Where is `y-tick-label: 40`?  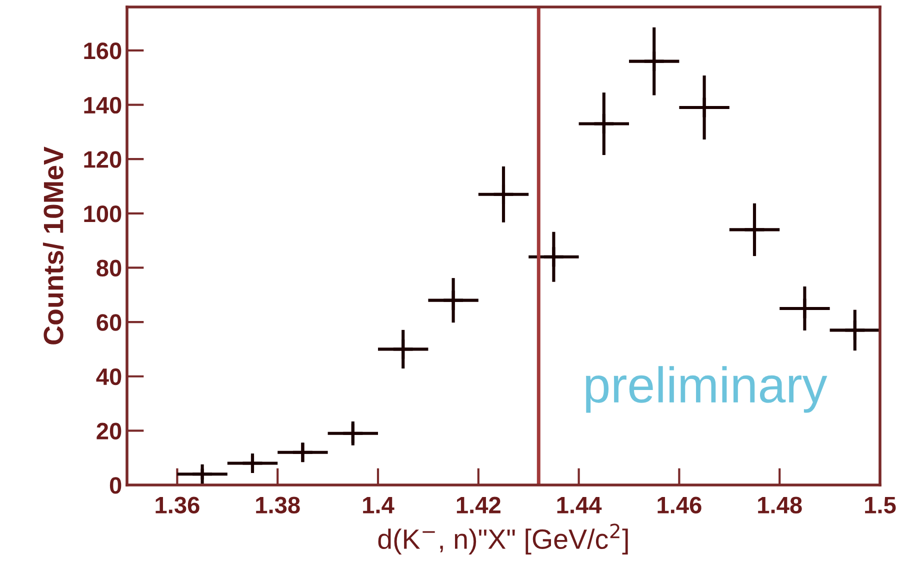 y-tick-label: 40 is located at coordinates (109, 377).